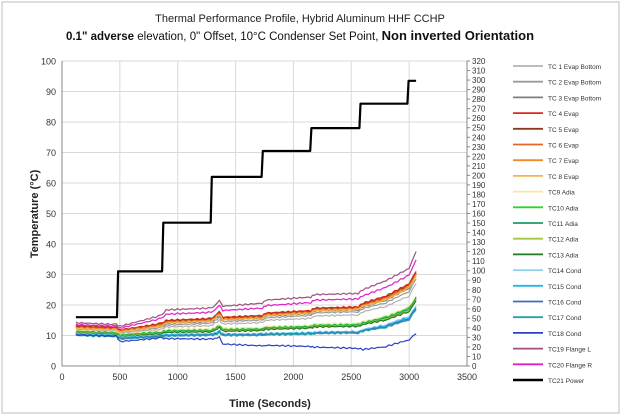  Describe the element at coordinates (479, 147) in the screenshot. I see `y2-tick-label: 230` at that location.